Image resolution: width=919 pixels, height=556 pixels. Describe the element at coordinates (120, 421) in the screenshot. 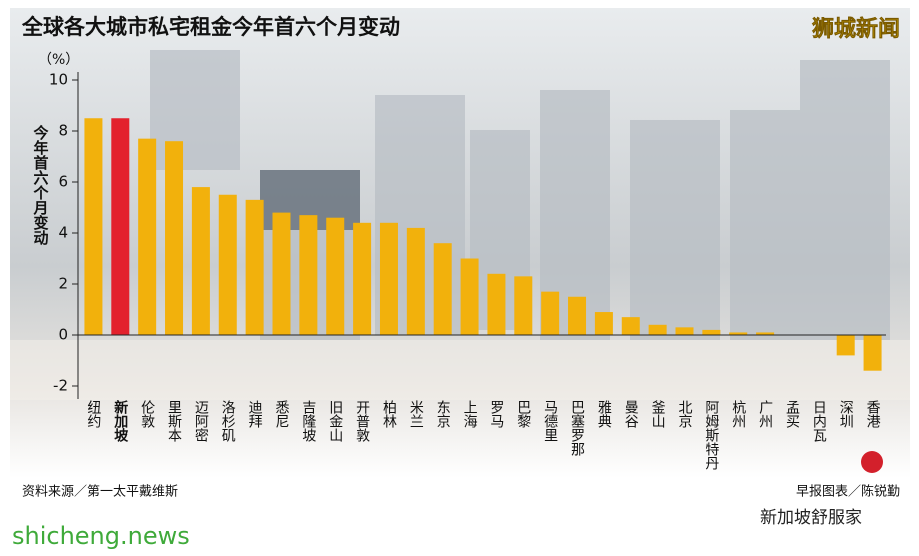

I see `x-tick-label: 新加坡` at that location.